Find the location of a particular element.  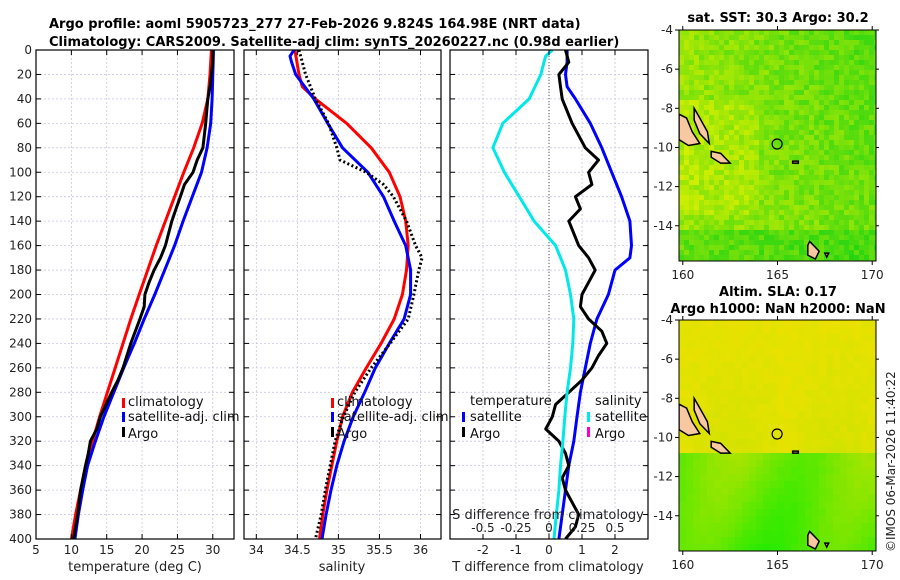

legend-label-climatology: climatology is located at coordinates (166, 402).